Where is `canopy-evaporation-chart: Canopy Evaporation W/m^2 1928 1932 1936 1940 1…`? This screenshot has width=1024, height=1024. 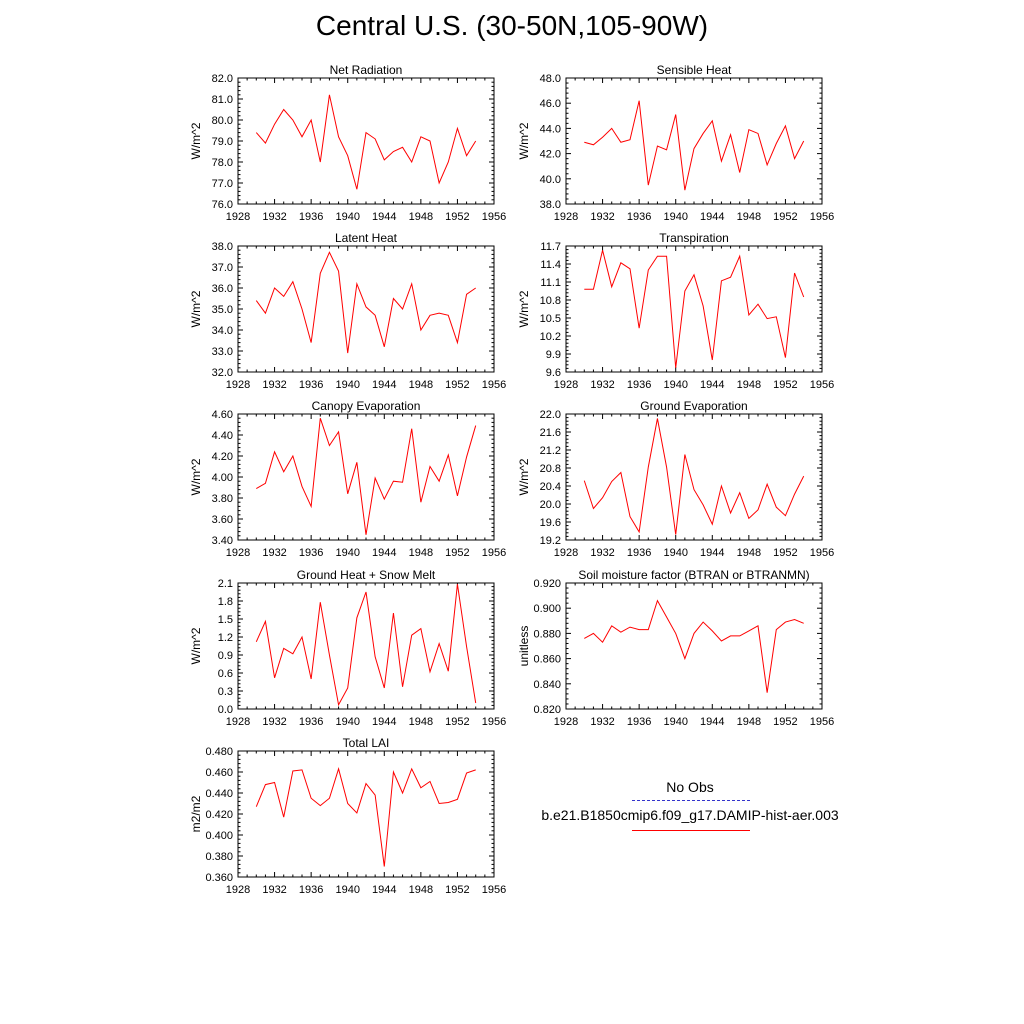
canopy-evaporation-chart: Canopy Evaporation W/m^2 1928 1932 1936 1940 1… is located at coordinates (347, 479).